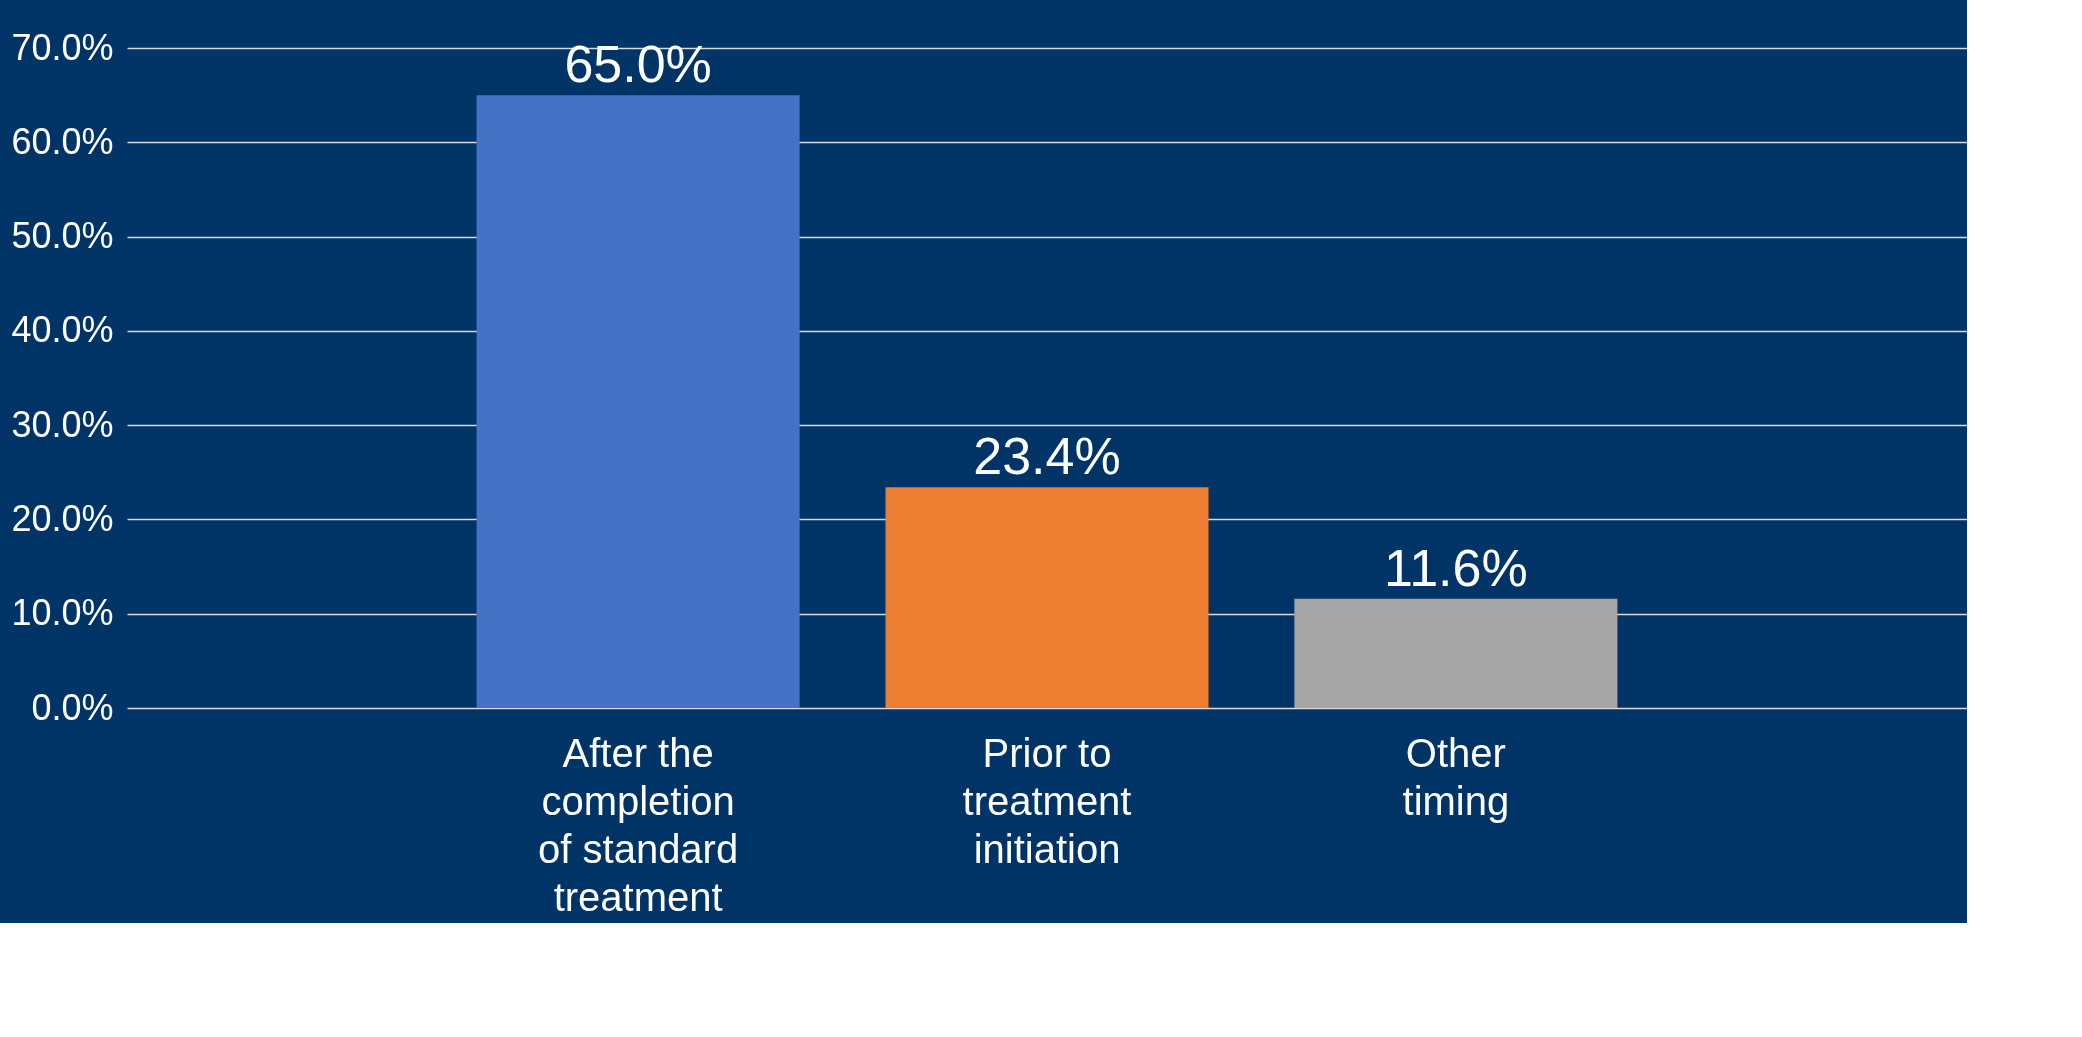 This screenshot has height=1037, width=2082. What do you see at coordinates (638, 64) in the screenshot?
I see `data-label: 65.0%` at bounding box center [638, 64].